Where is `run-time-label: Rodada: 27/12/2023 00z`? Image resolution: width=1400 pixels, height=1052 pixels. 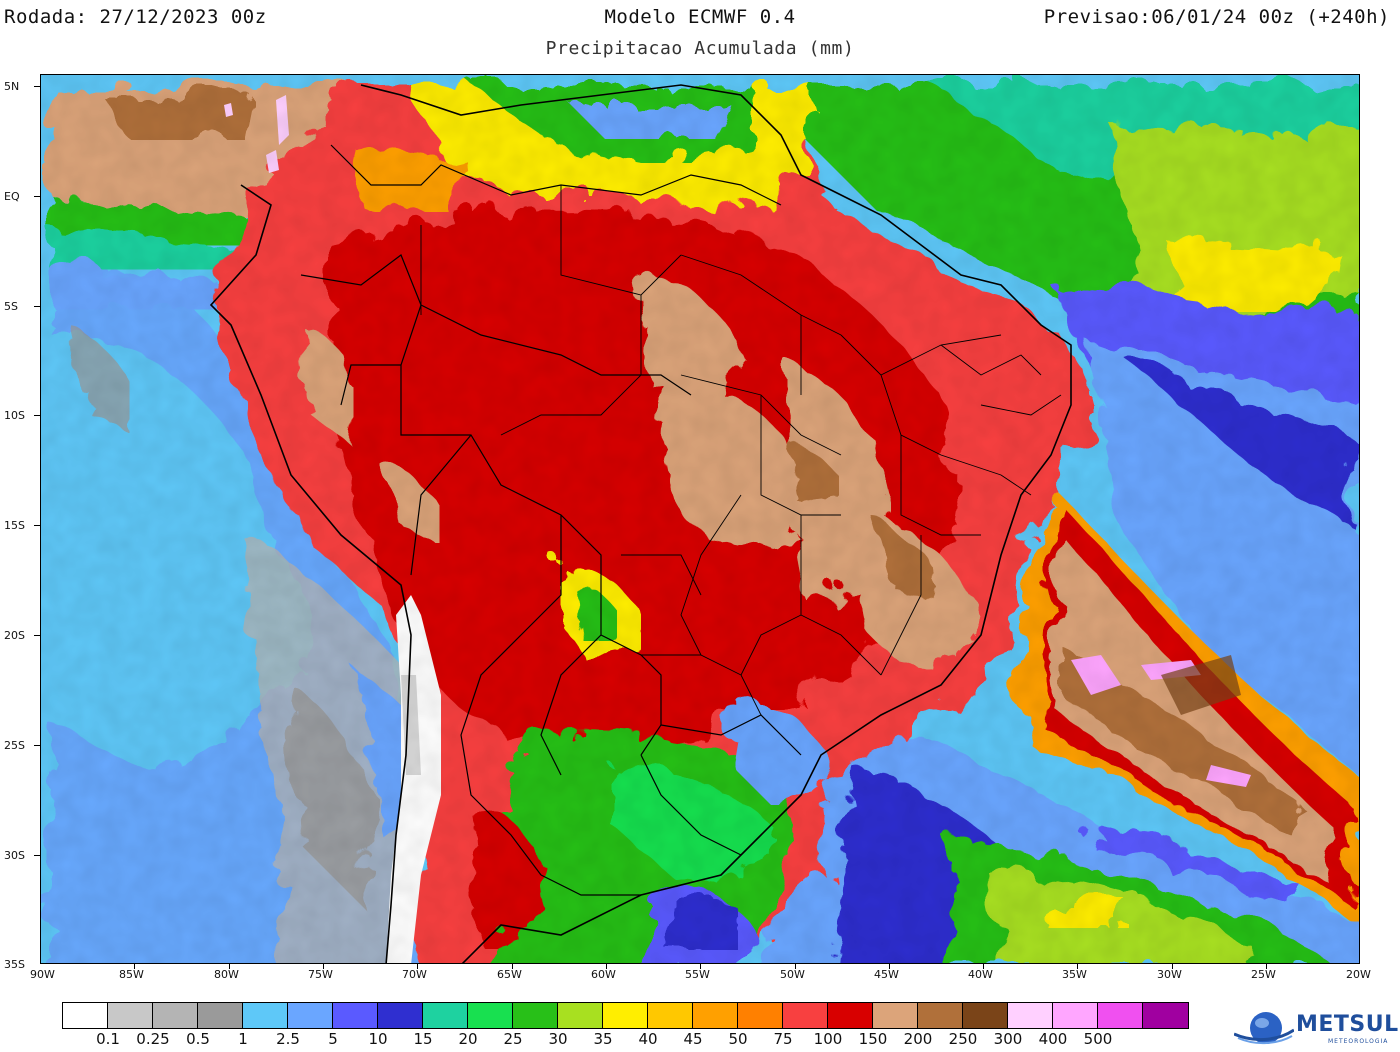
run-time-label: Rodada: 27/12/2023 00z is located at coordinates (135, 17).